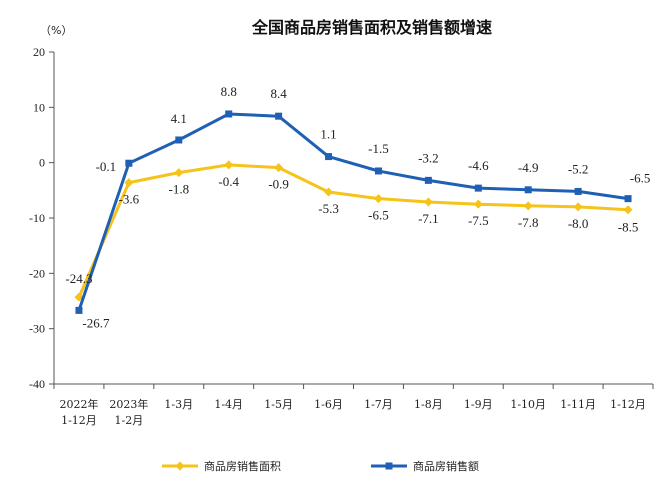 This screenshot has width=658, height=491. Describe the element at coordinates (106, 166) in the screenshot. I see `data-label: -0.1` at that location.